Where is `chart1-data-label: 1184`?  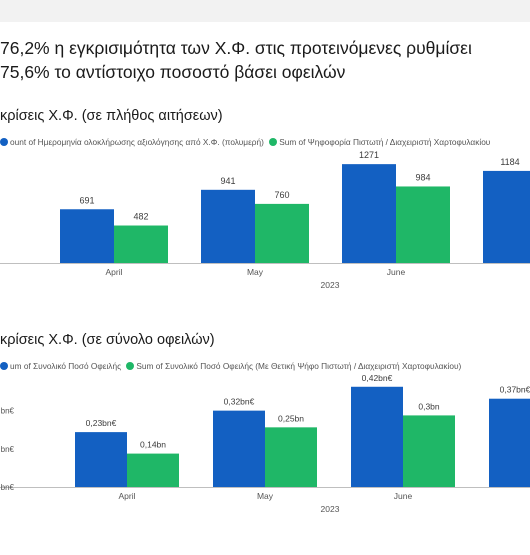 chart1-data-label: 1184 is located at coordinates (509, 162).